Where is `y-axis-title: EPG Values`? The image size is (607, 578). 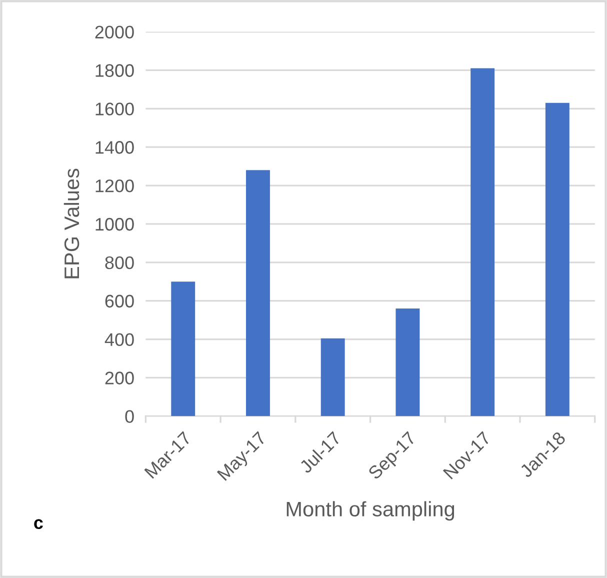
y-axis-title: EPG Values is located at coordinates (72, 223).